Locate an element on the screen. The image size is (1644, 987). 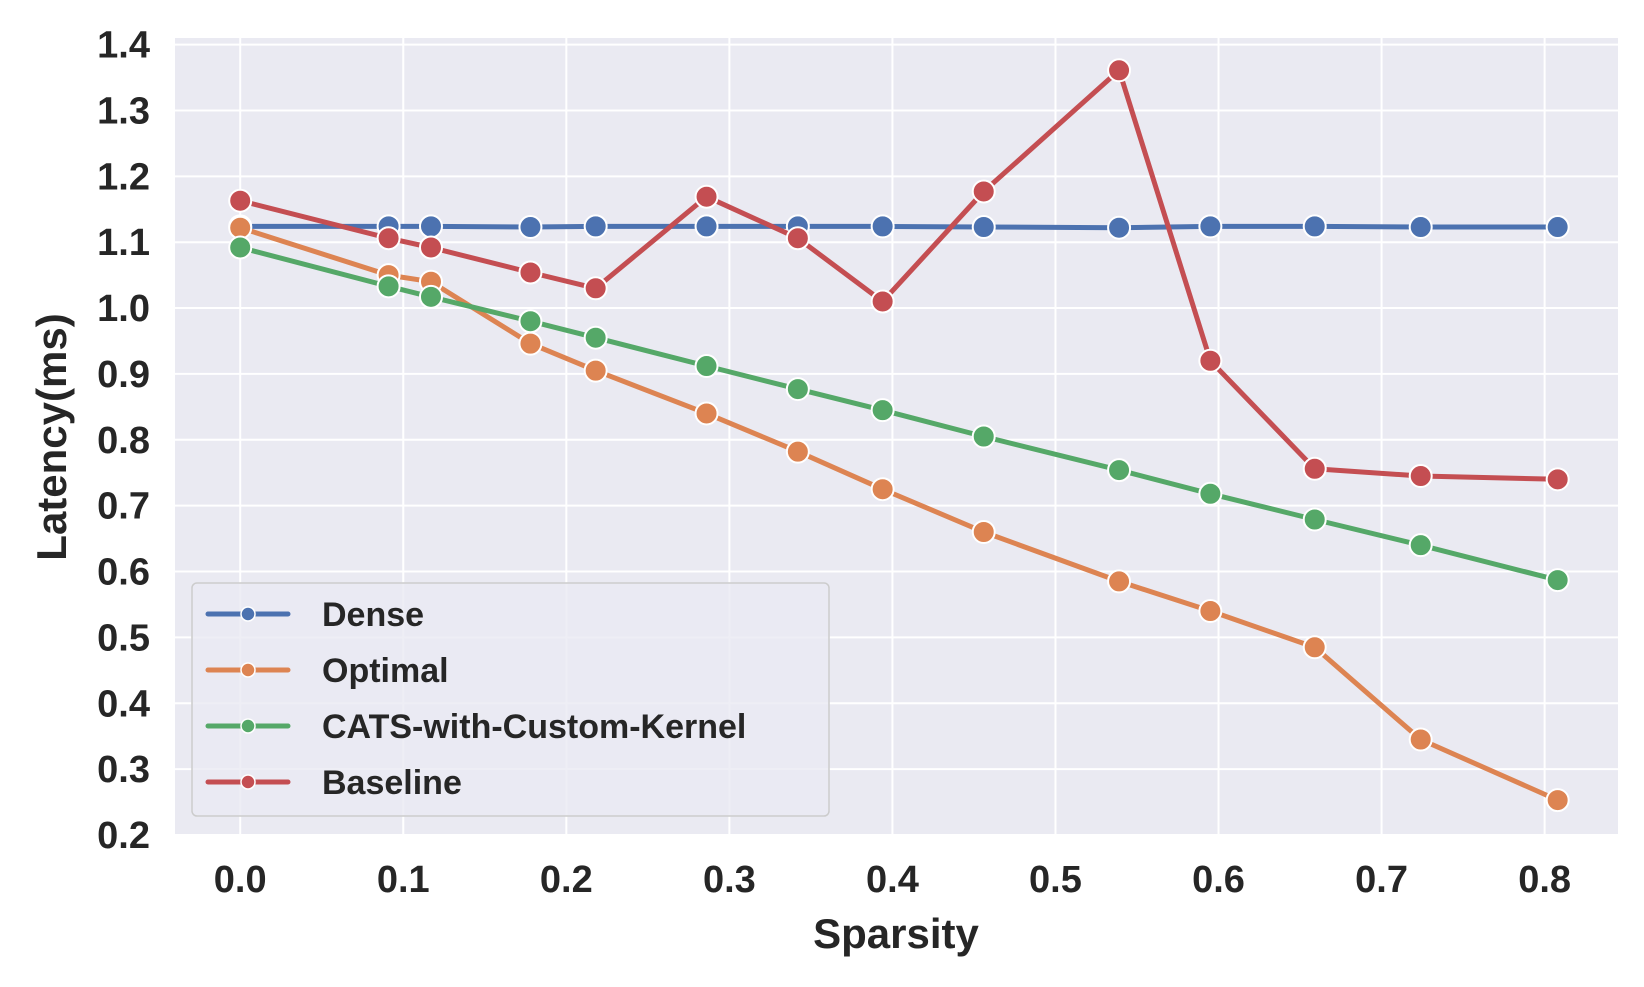
y-tick-label: 1.0 is located at coordinates (123, 309).